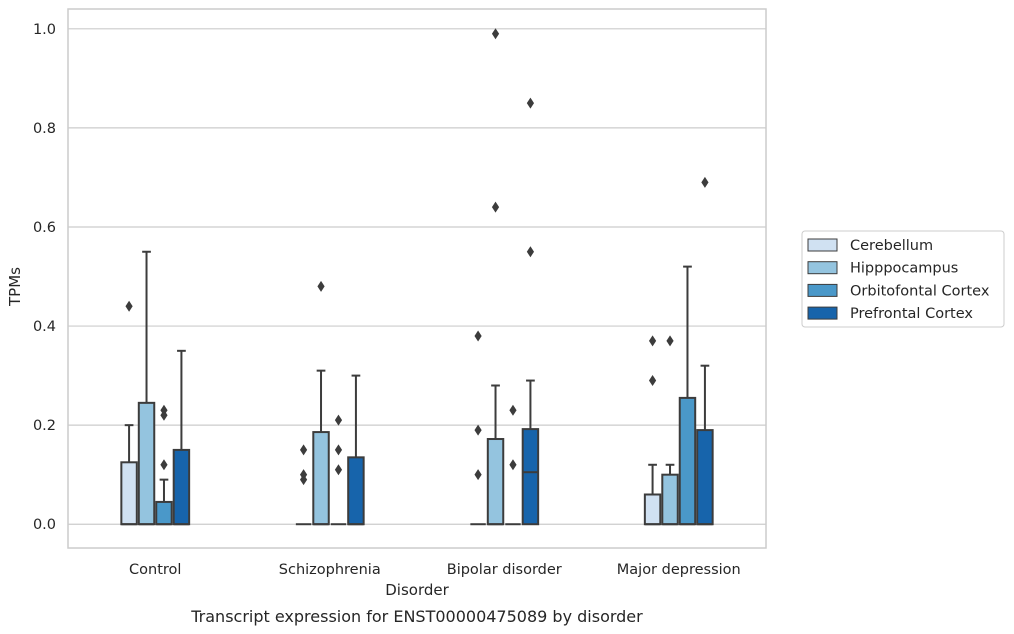  Describe the element at coordinates (44, 426) in the screenshot. I see `y-tick-label: 0.2` at that location.